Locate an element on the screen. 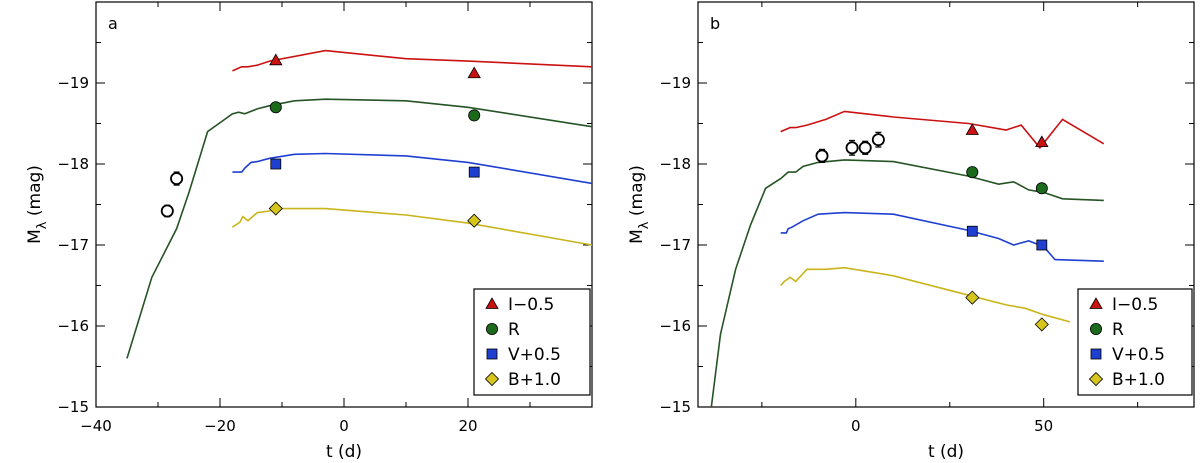 Image resolution: width=1200 pixels, height=463 pixels. panel-letter: b is located at coordinates (715, 23).